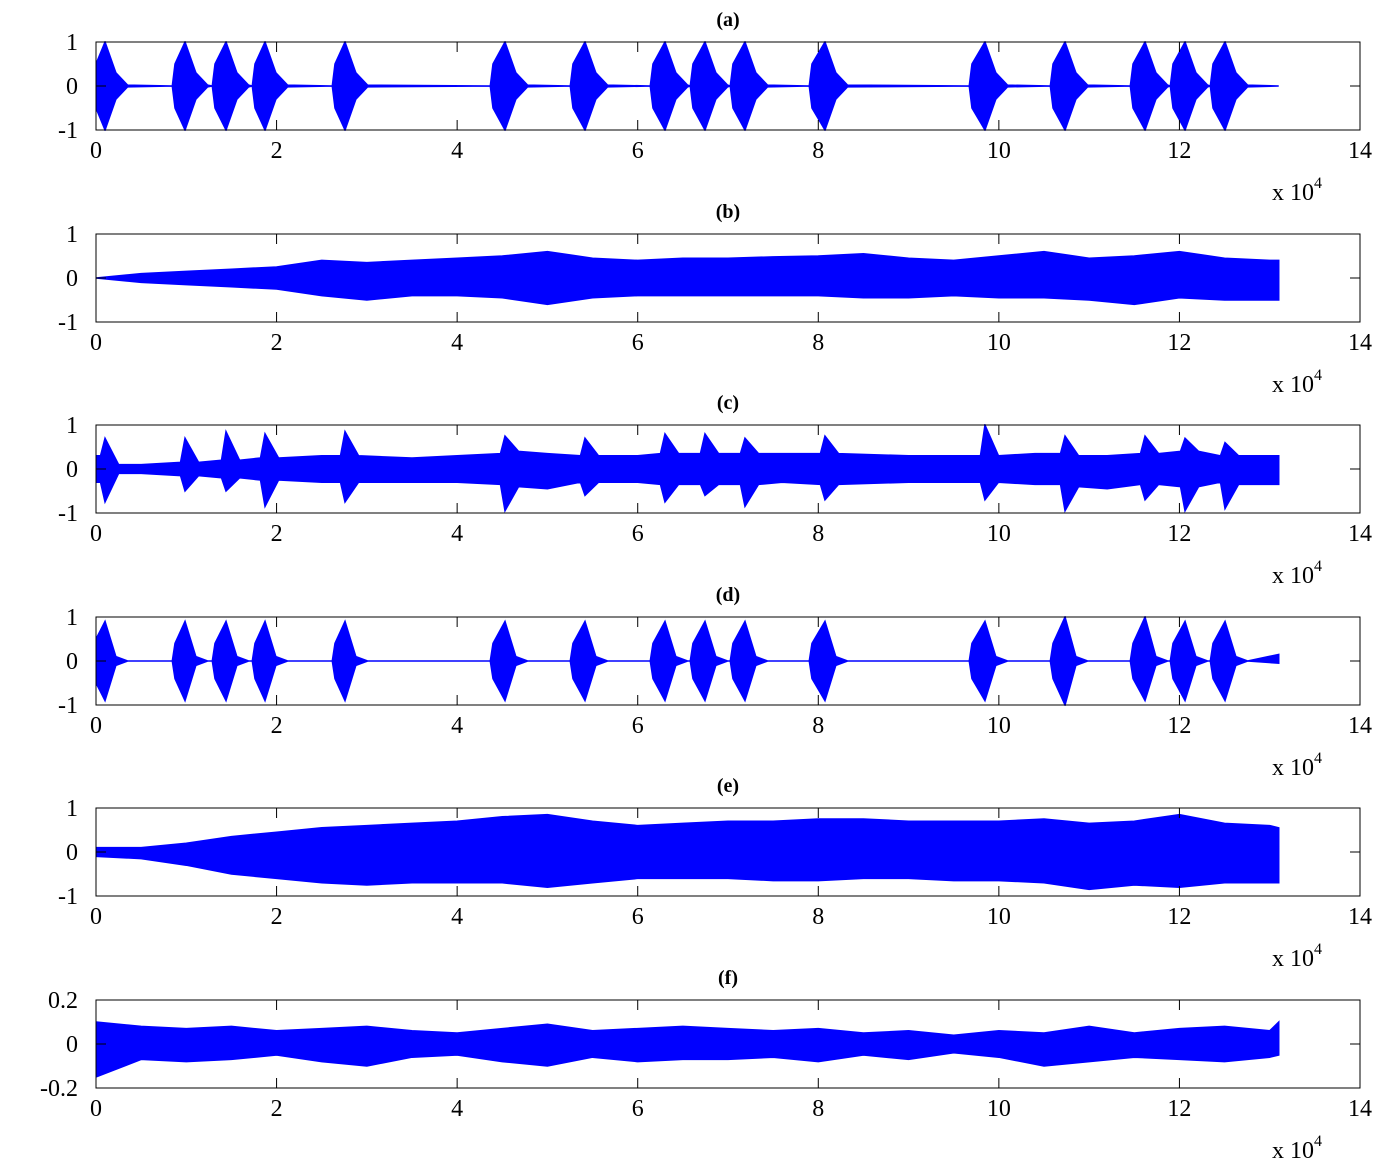 The width and height of the screenshot is (1395, 1158). Describe the element at coordinates (728, 786) in the screenshot. I see `subplot-title: (e)` at that location.